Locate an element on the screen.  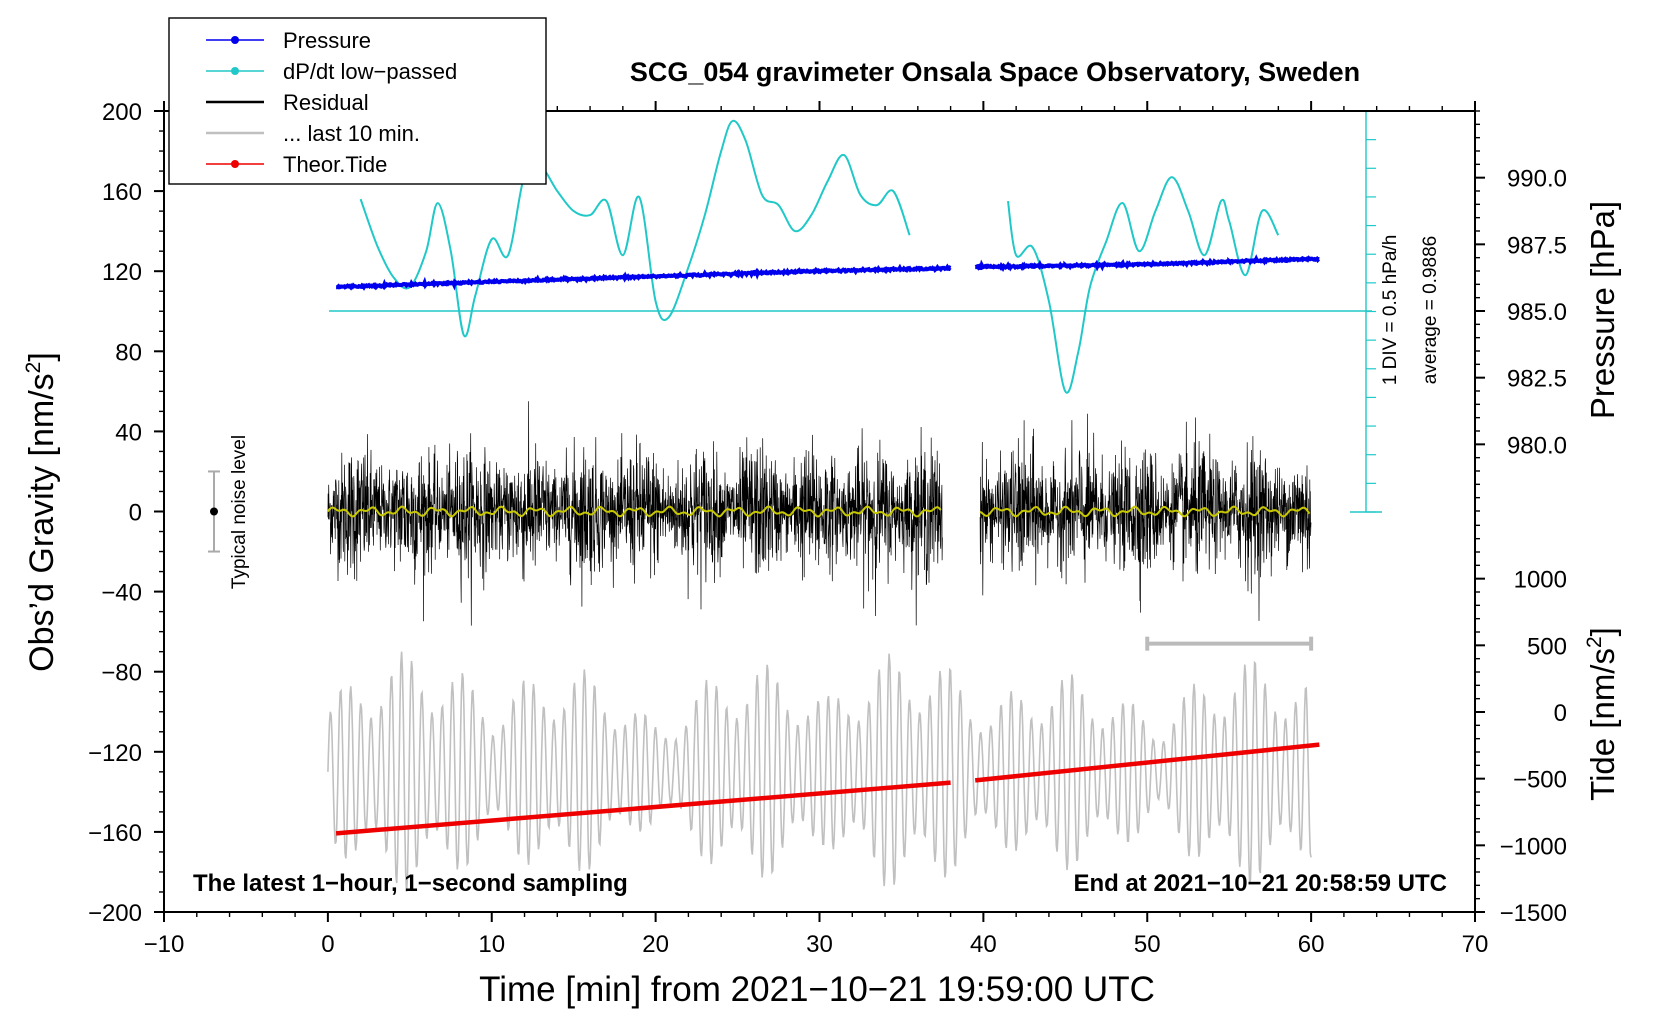
last-10-min-line is located at coordinates (819, 771).